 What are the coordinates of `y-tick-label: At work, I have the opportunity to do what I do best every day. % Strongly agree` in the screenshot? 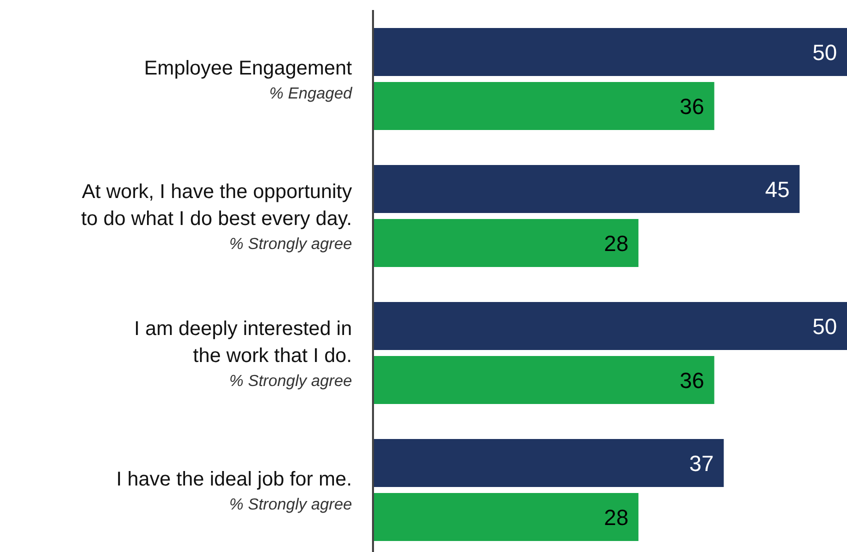 It's located at (216, 217).